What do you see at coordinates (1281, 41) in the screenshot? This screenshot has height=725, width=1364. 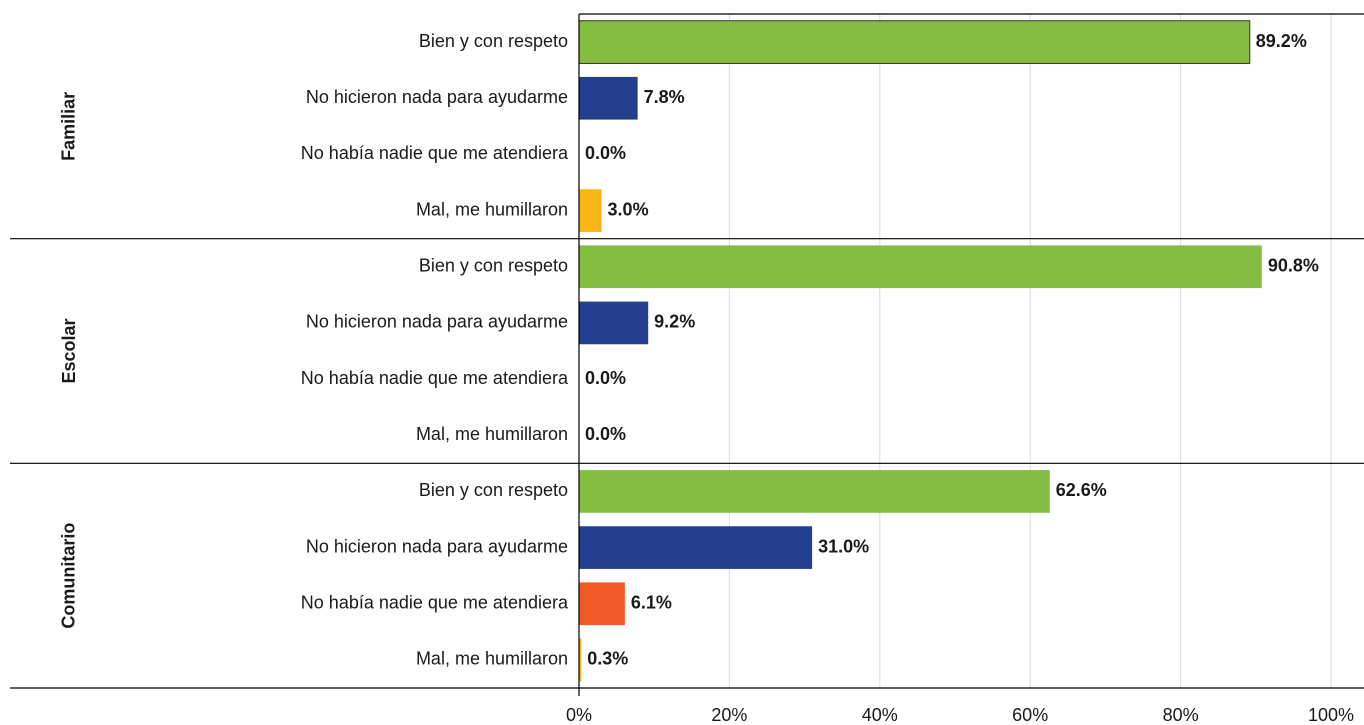 I see `value-label: 89.2%` at bounding box center [1281, 41].